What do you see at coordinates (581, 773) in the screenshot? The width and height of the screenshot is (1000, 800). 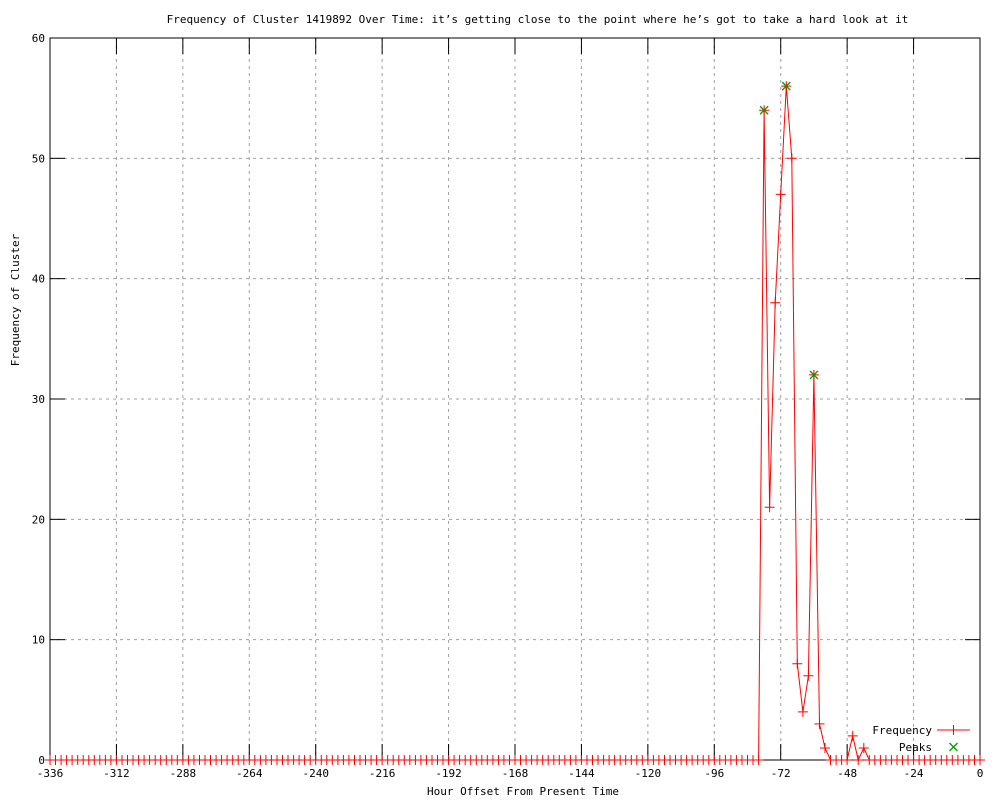 I see `x-tick-label: -144` at bounding box center [581, 773].